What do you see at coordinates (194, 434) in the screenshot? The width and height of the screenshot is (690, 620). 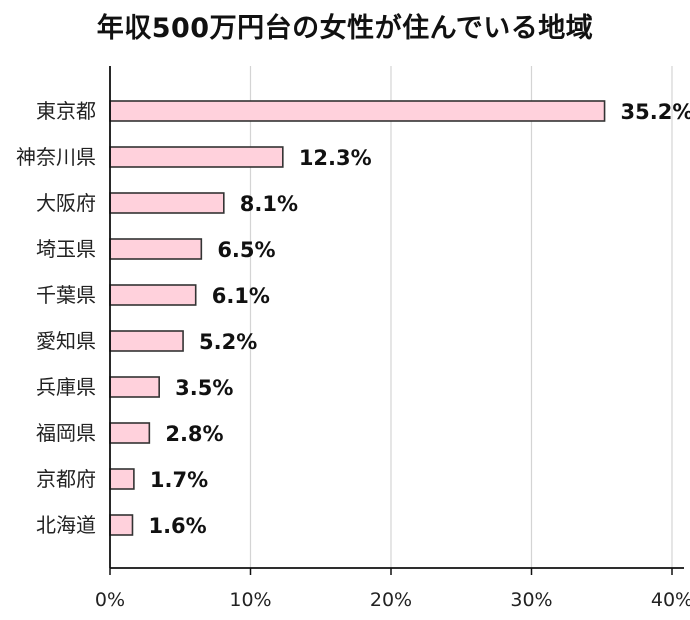 I see `value-label: 2.8%` at bounding box center [194, 434].